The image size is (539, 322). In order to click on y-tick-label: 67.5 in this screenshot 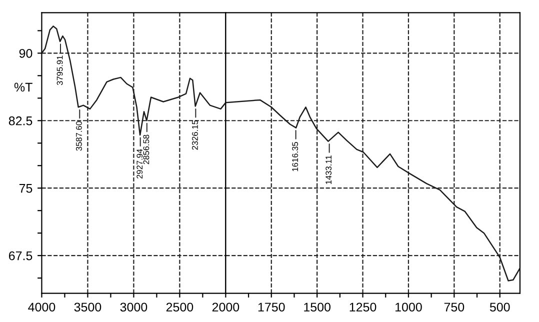, I will do `click(20, 255)`.